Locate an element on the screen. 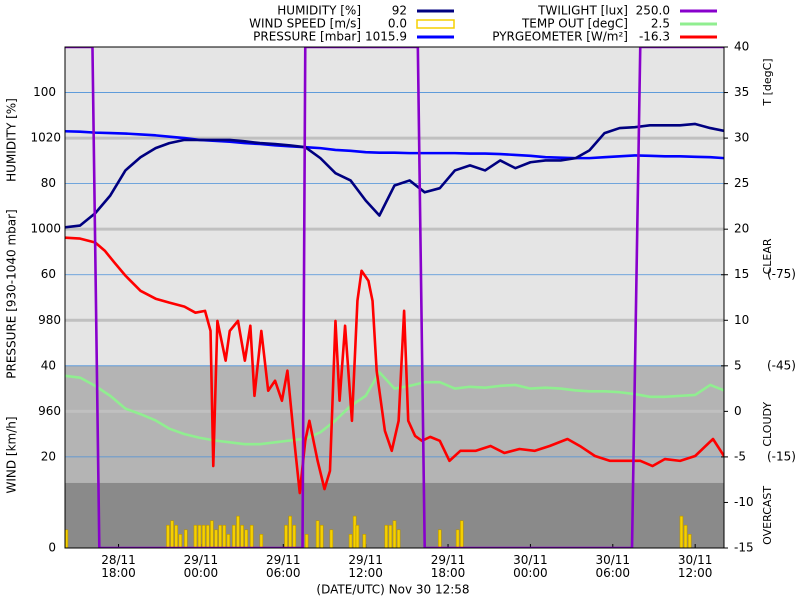 This screenshot has height=600, width=800. y2-tick-label: 25 is located at coordinates (741, 183).